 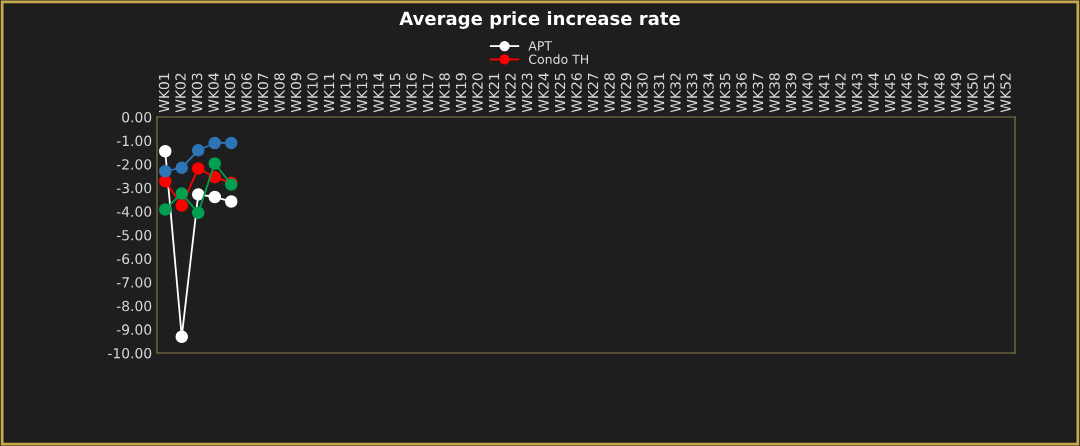 What do you see at coordinates (741, 93) in the screenshot?
I see `x-tick-label: WK36` at bounding box center [741, 93].